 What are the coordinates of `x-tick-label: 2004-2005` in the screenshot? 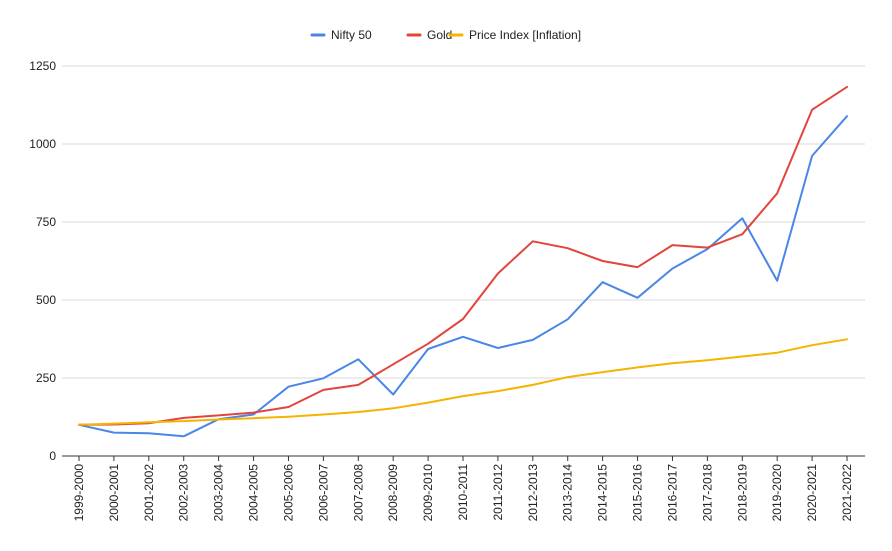 It's located at (254, 493).